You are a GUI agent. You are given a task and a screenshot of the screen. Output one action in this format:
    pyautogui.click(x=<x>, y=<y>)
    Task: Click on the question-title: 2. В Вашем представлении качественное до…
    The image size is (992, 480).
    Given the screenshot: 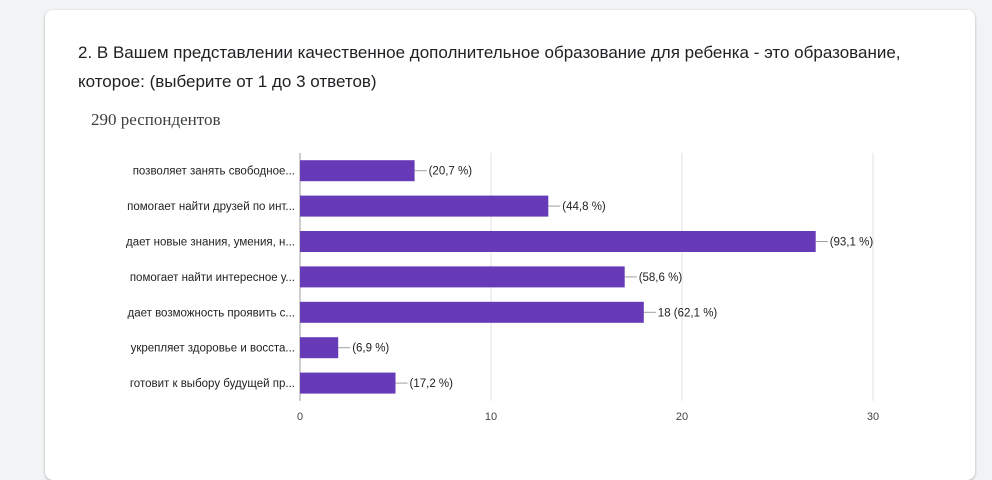 What is the action you would take?
    pyautogui.click(x=489, y=67)
    